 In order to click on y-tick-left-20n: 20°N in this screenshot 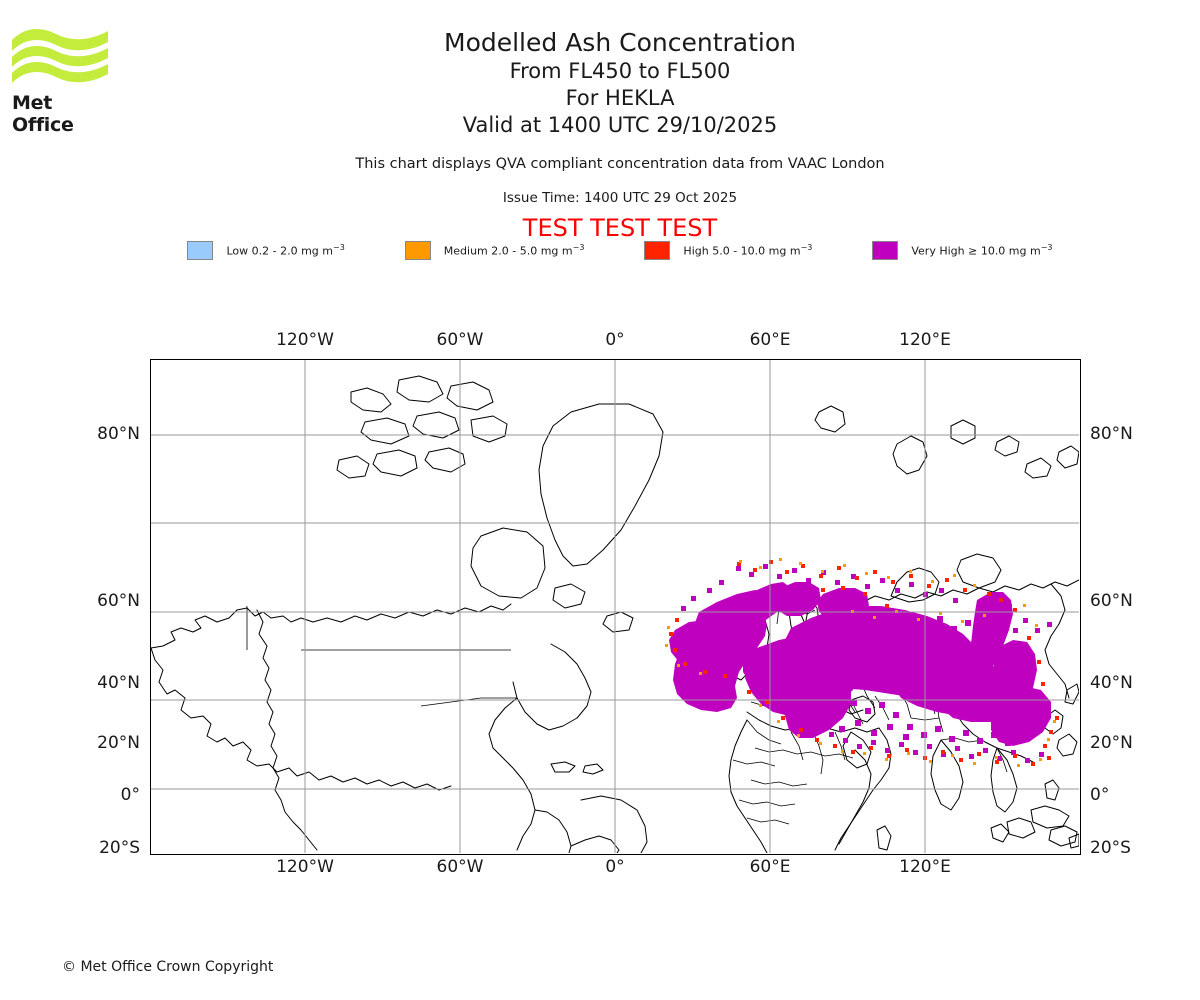, I will do `click(118, 743)`.